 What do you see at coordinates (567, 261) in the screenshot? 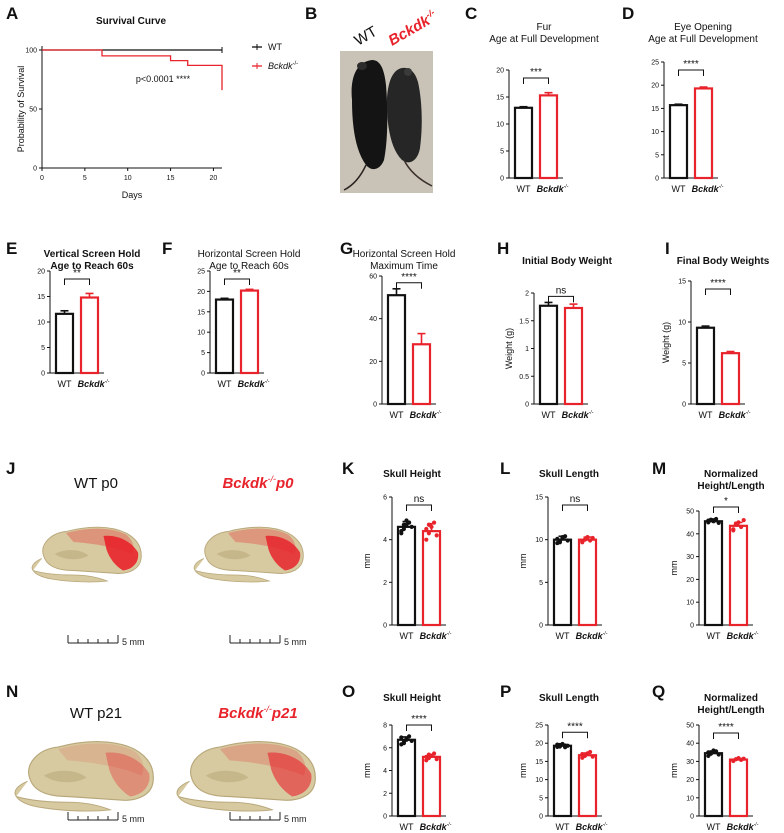
I see `chart-title-H: Initial Body Weight` at bounding box center [567, 261].